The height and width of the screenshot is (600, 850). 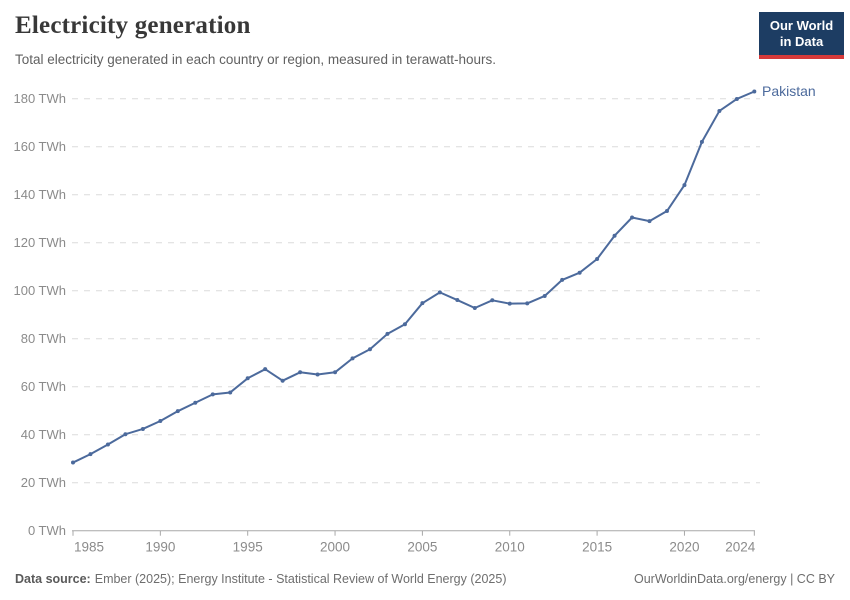 What do you see at coordinates (43, 434) in the screenshot?
I see `y-tick-label: 40 TWh` at bounding box center [43, 434].